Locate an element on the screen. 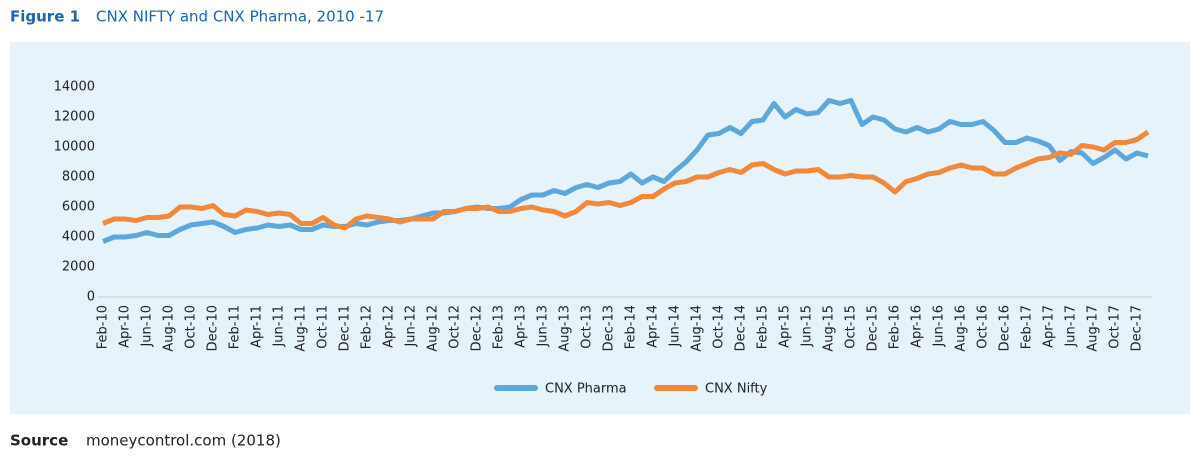  x-tick-label: Apr-14 is located at coordinates (653, 326).